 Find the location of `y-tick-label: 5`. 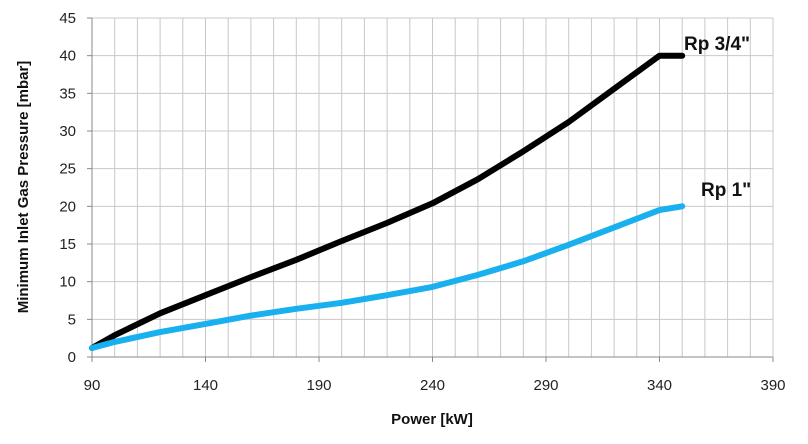

y-tick-label: 5 is located at coordinates (72, 319).